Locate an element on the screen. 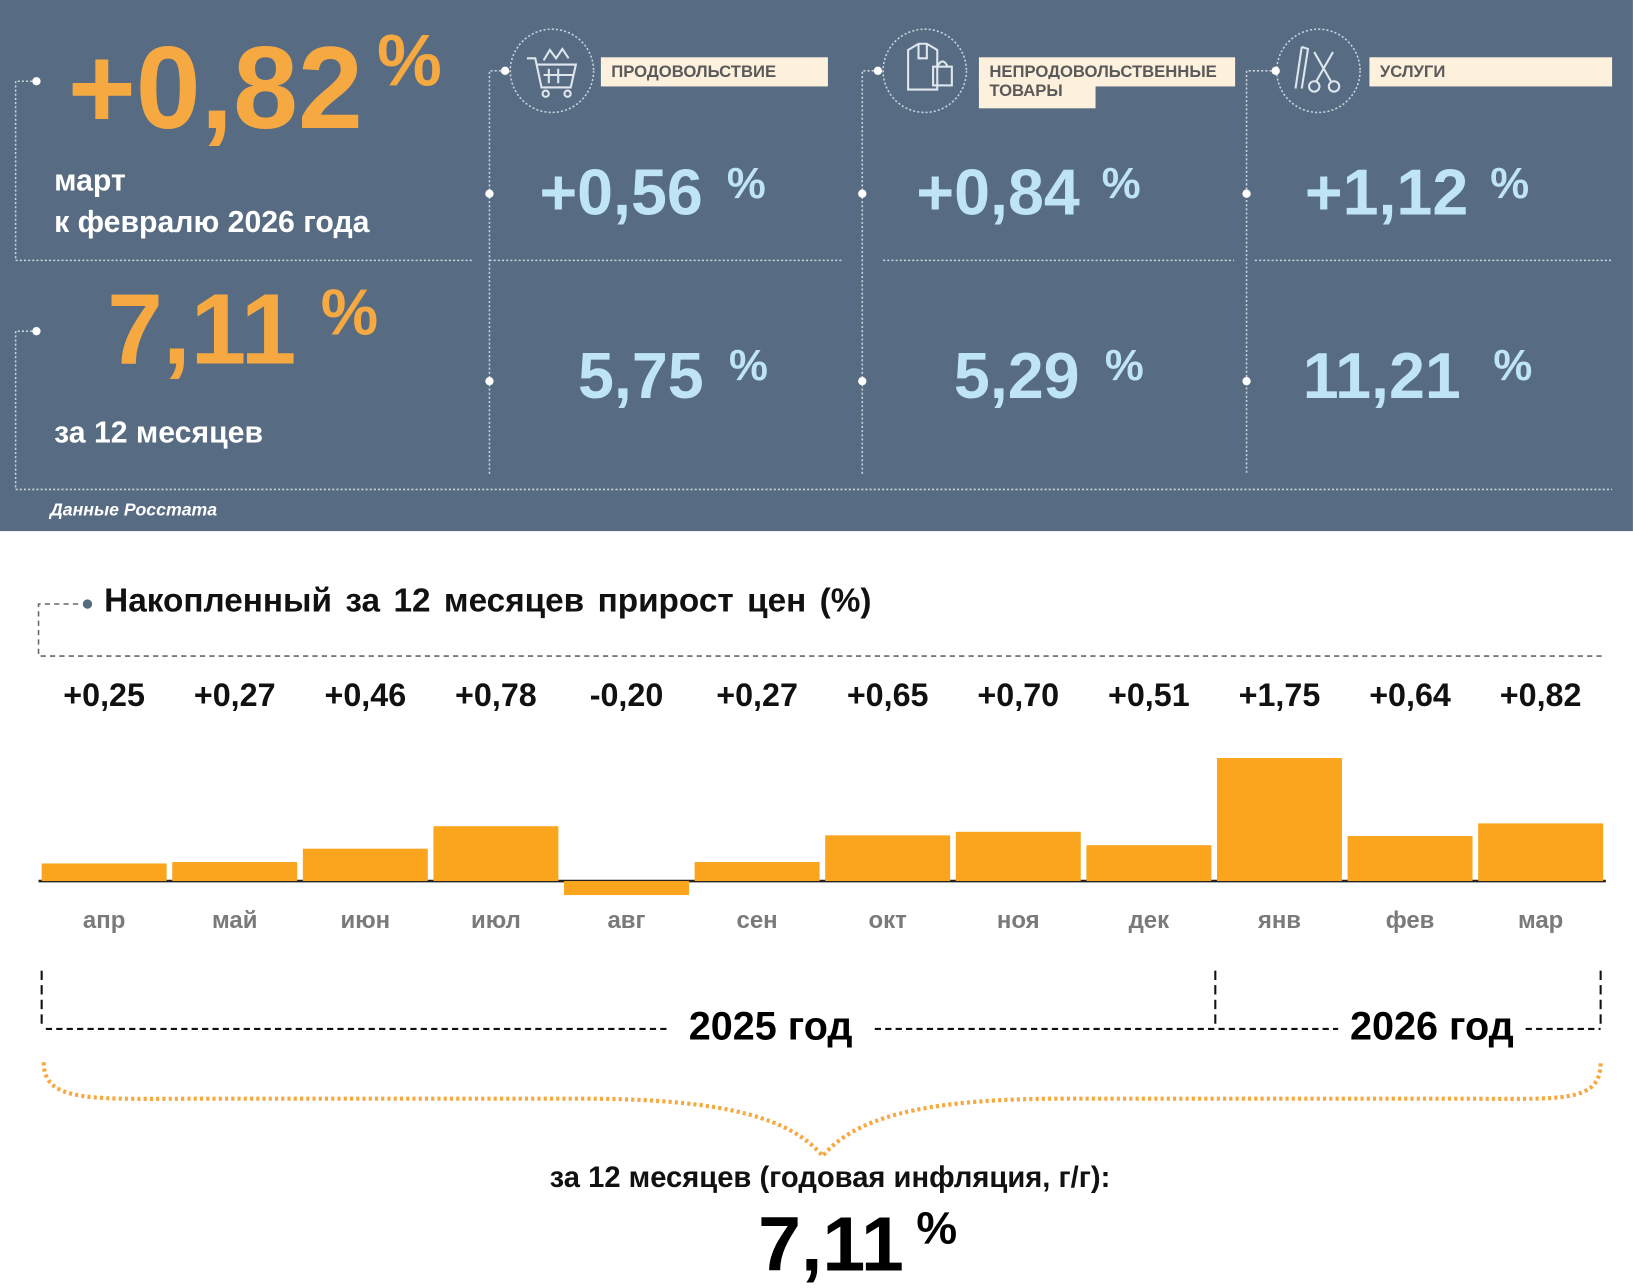 The height and width of the screenshot is (1288, 1633). year-label-2026: 2026 год is located at coordinates (1432, 1026).